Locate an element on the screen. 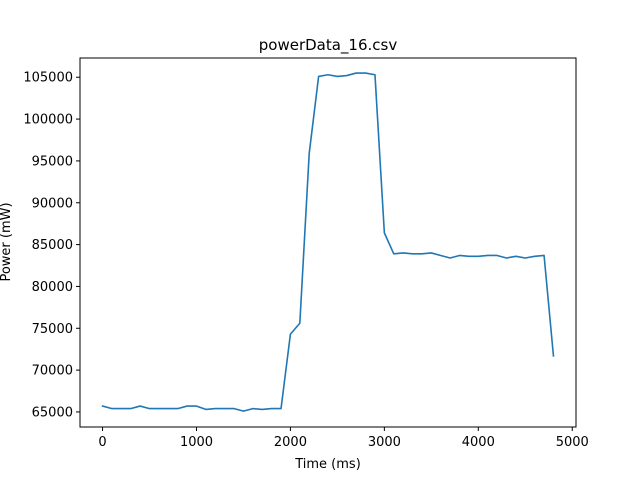 The image size is (640, 480). y-tick-label: 75000 is located at coordinates (52, 329).